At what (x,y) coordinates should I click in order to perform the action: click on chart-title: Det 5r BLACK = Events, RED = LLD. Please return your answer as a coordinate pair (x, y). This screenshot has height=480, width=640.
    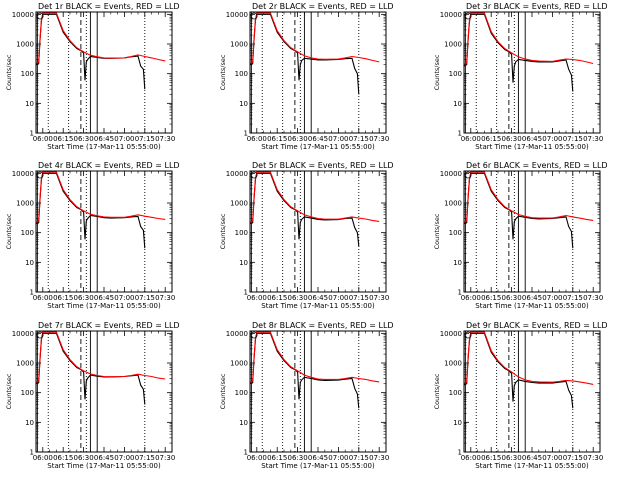
    Looking at the image, I should click on (323, 165).